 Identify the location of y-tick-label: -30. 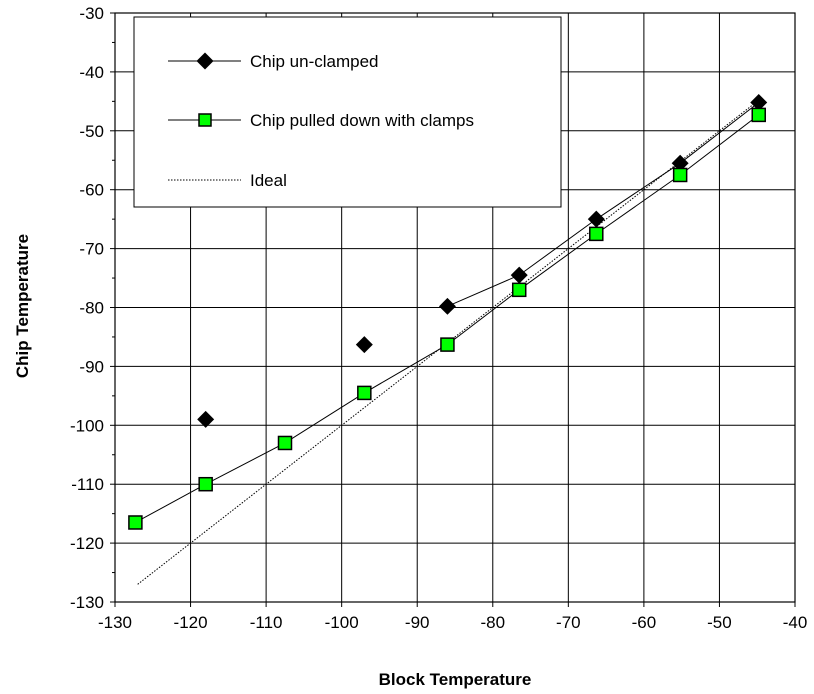
(91, 13).